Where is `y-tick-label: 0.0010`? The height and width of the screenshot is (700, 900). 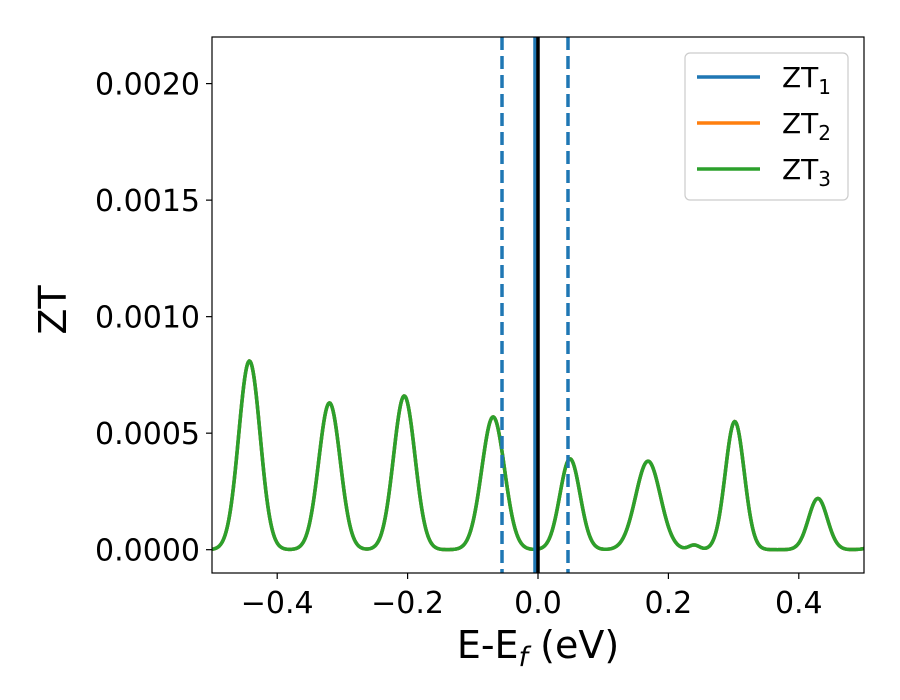
y-tick-label: 0.0010 is located at coordinates (147, 318).